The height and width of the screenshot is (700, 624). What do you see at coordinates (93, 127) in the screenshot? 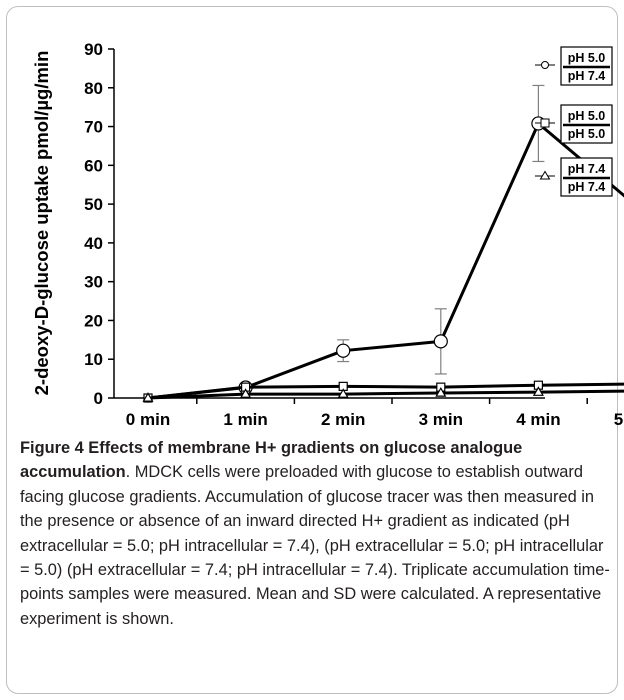
I see `y-tick-label: 70` at bounding box center [93, 127].